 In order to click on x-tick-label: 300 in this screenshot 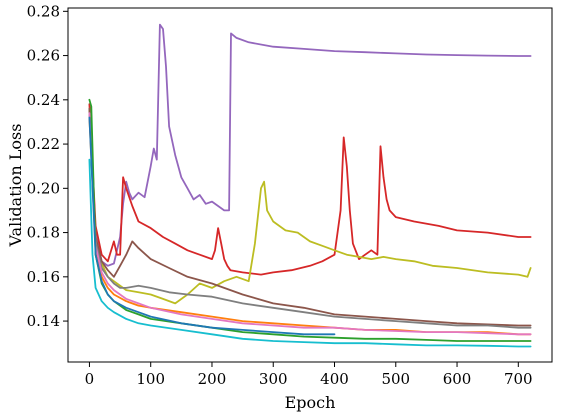, I will do `click(273, 379)`.